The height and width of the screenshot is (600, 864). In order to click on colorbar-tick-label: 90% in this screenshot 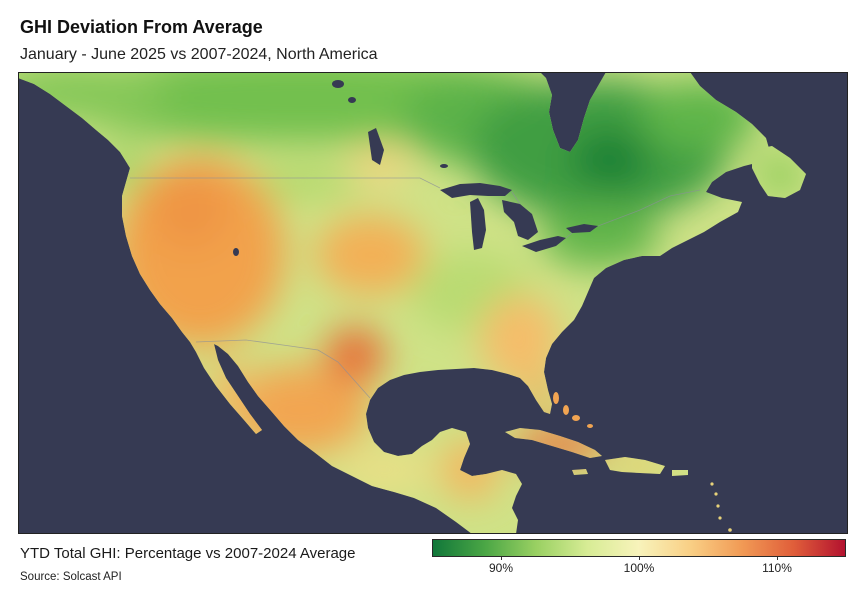, I will do `click(500, 568)`.